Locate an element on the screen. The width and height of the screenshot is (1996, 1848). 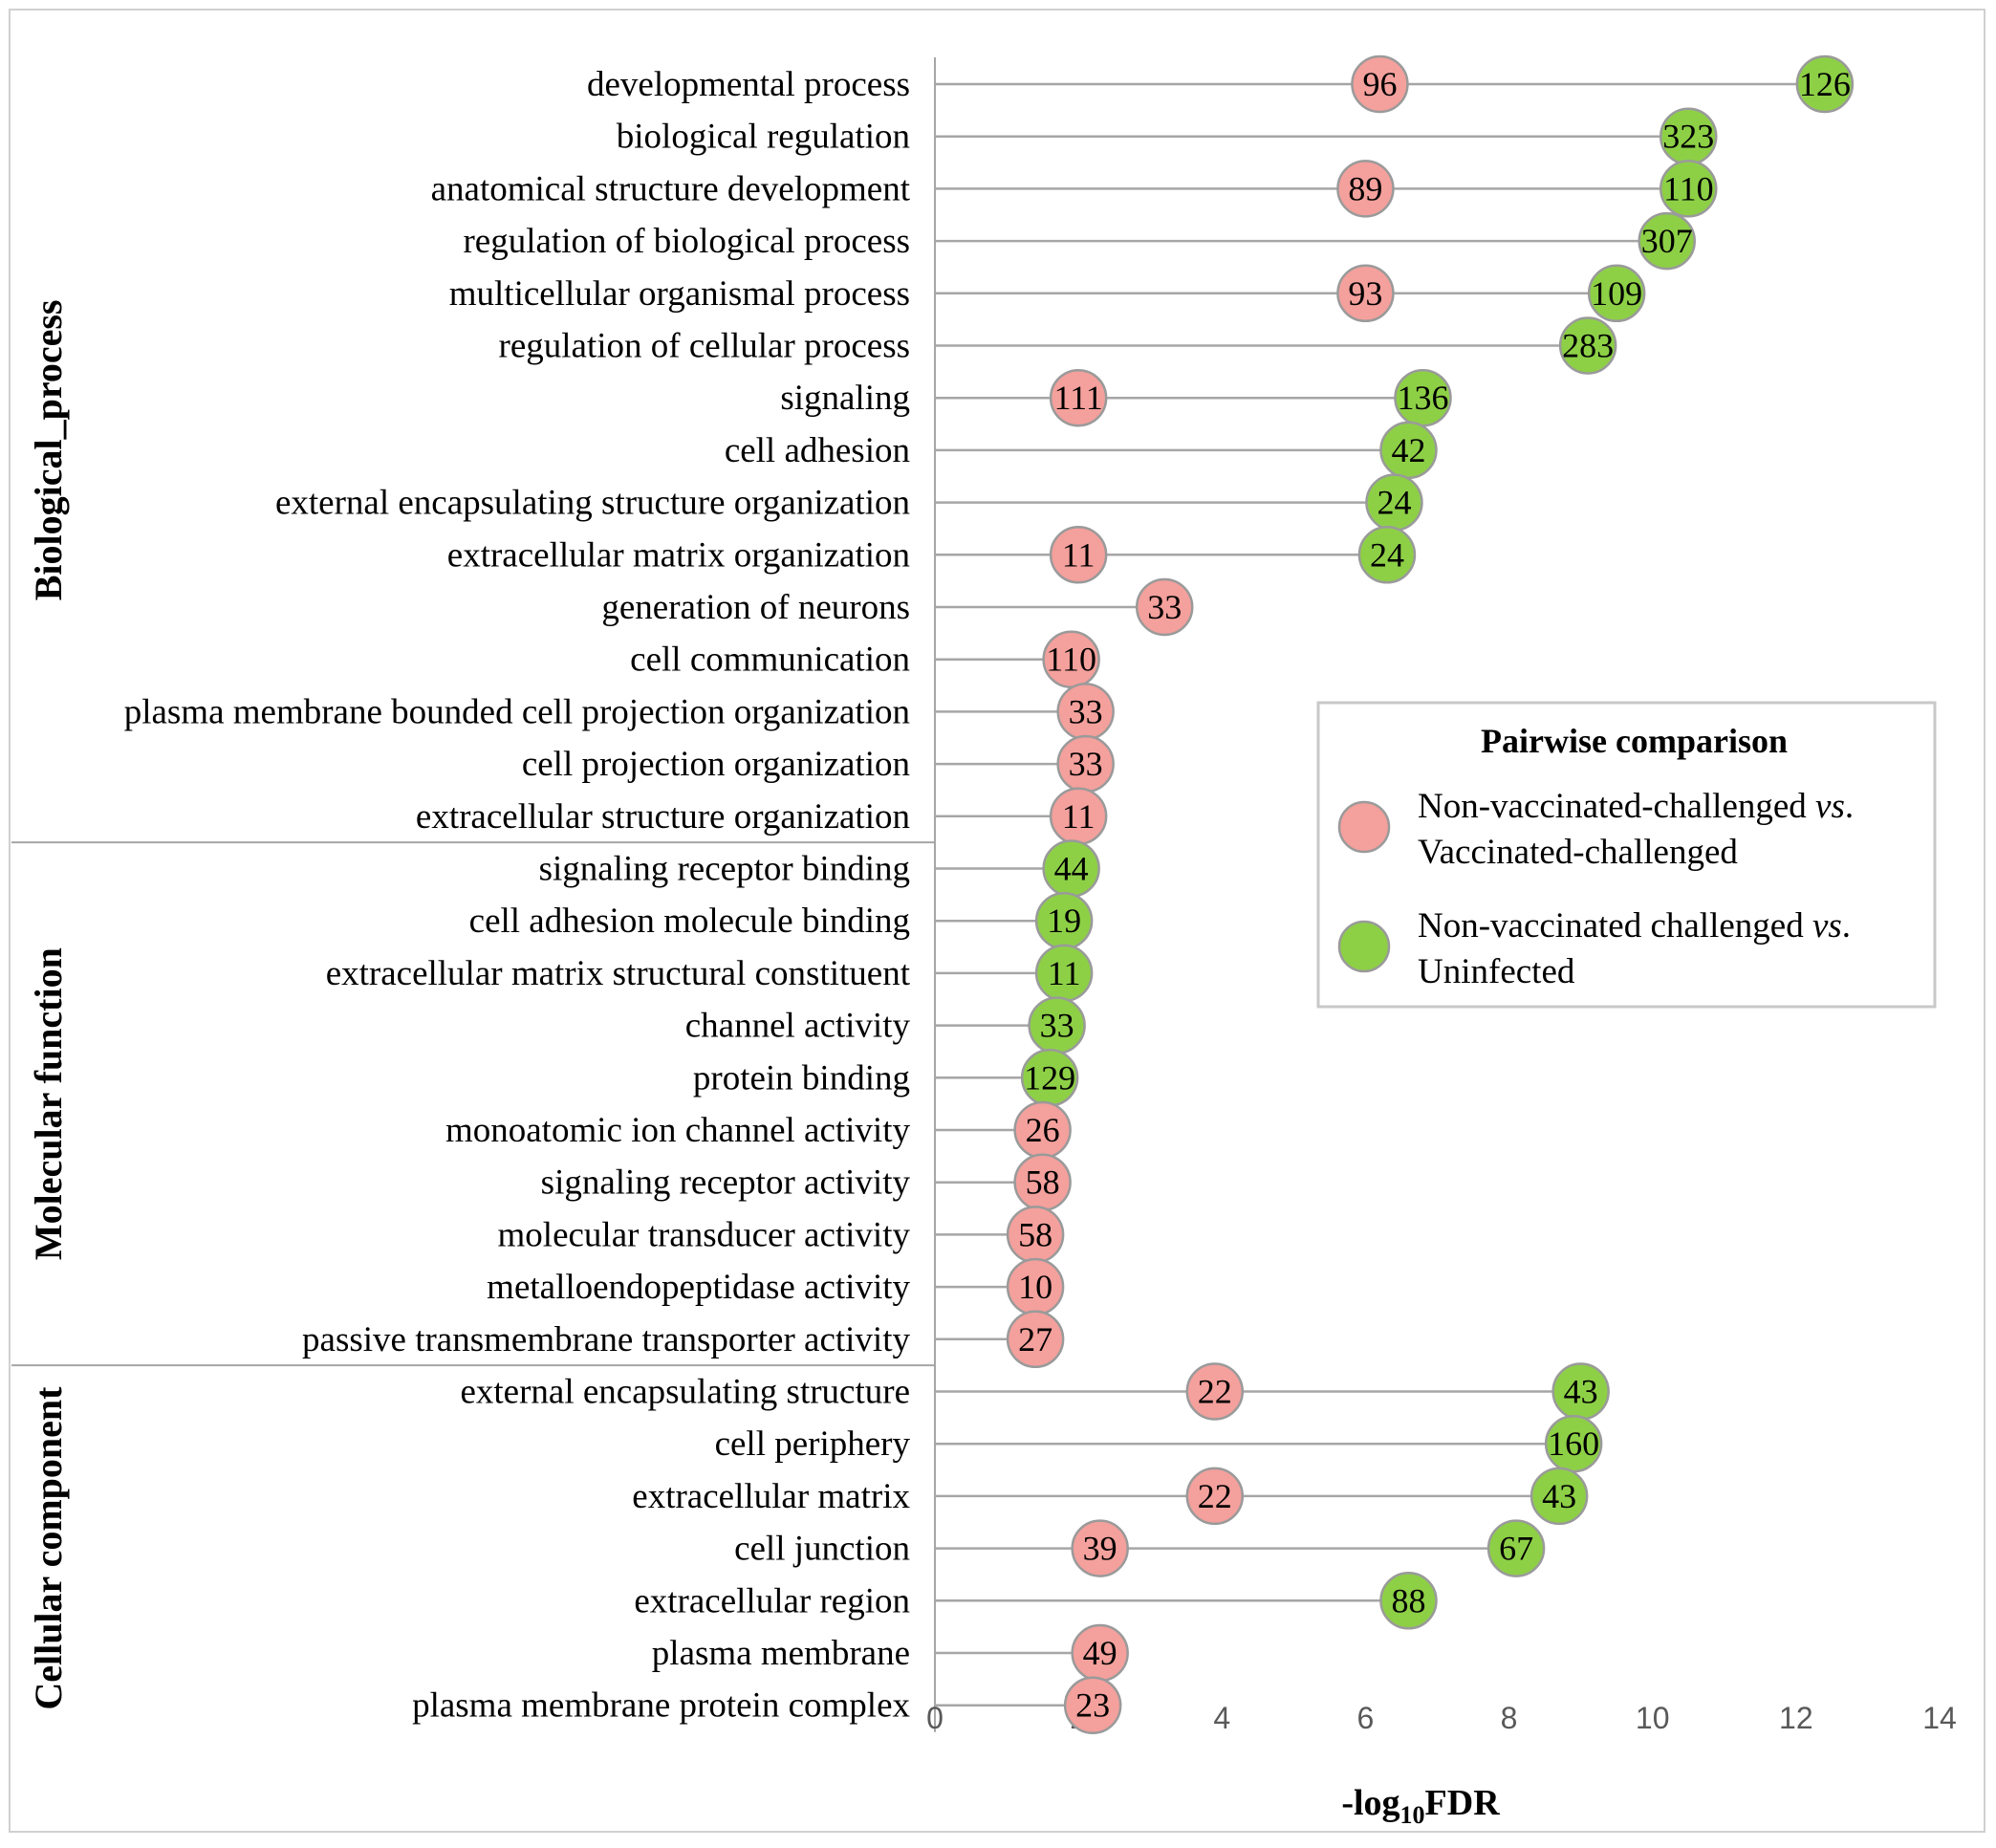
term-label: channel activity is located at coordinates (798, 1026).